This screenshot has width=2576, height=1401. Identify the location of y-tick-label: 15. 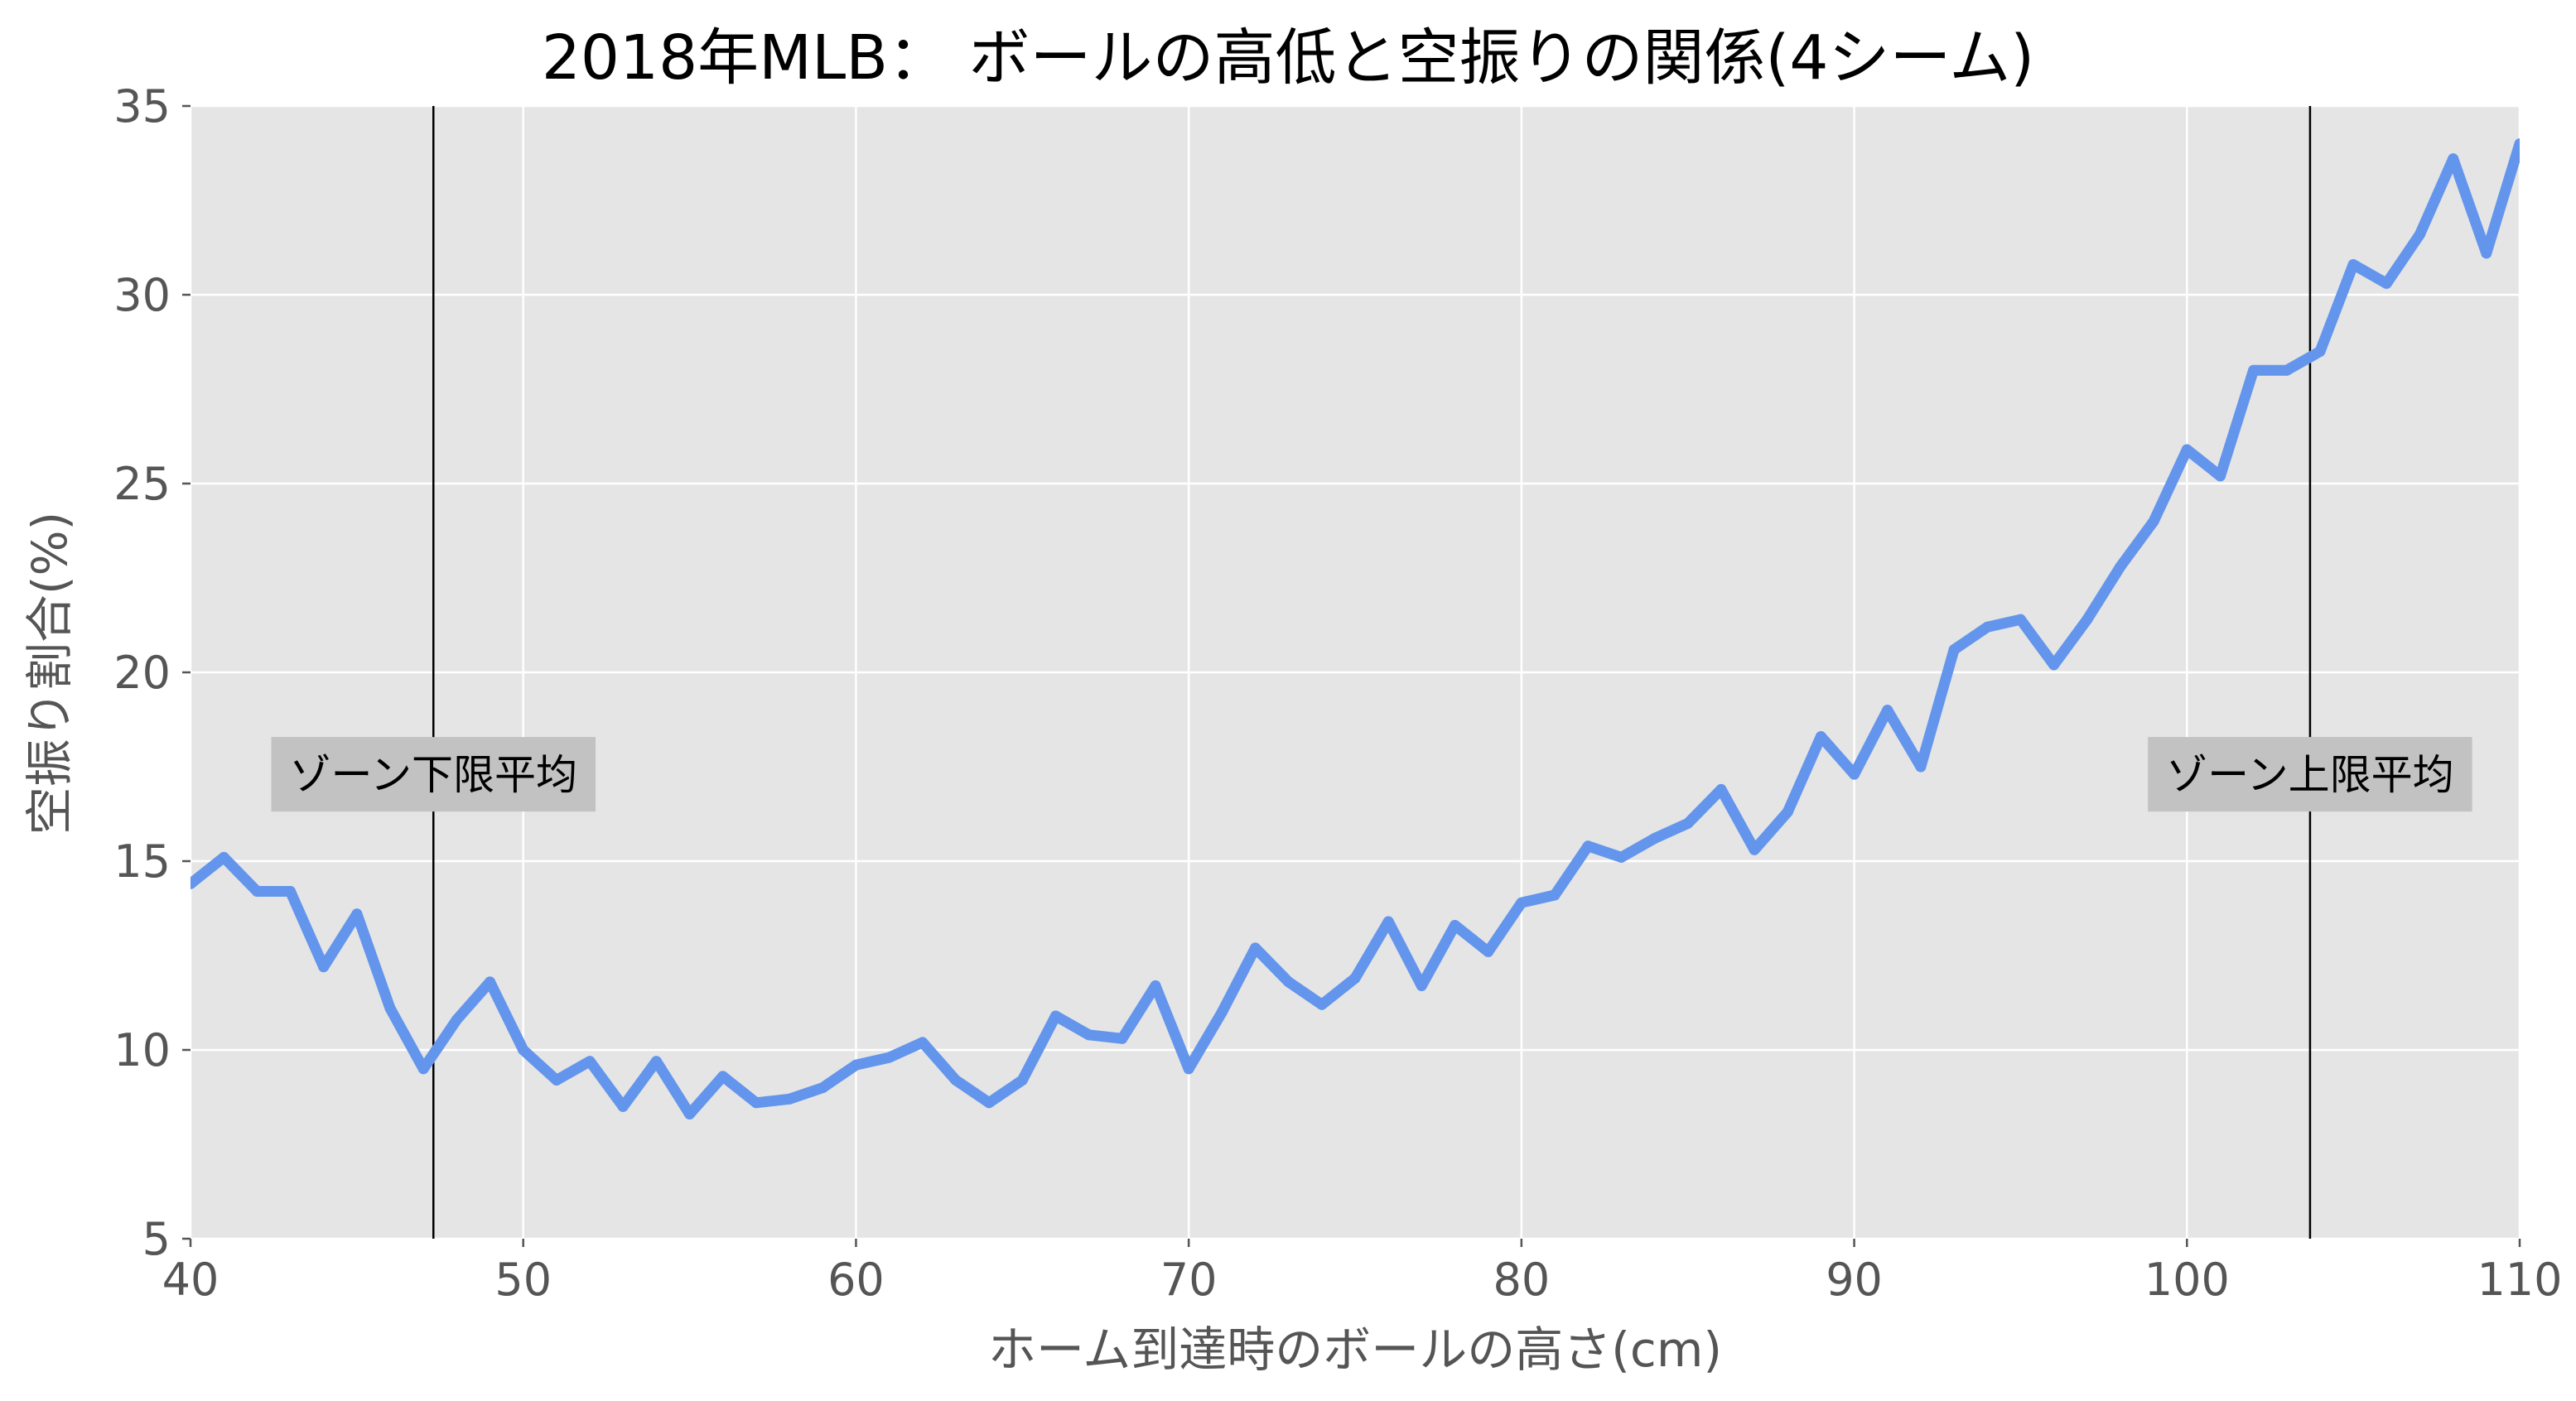
(142, 861).